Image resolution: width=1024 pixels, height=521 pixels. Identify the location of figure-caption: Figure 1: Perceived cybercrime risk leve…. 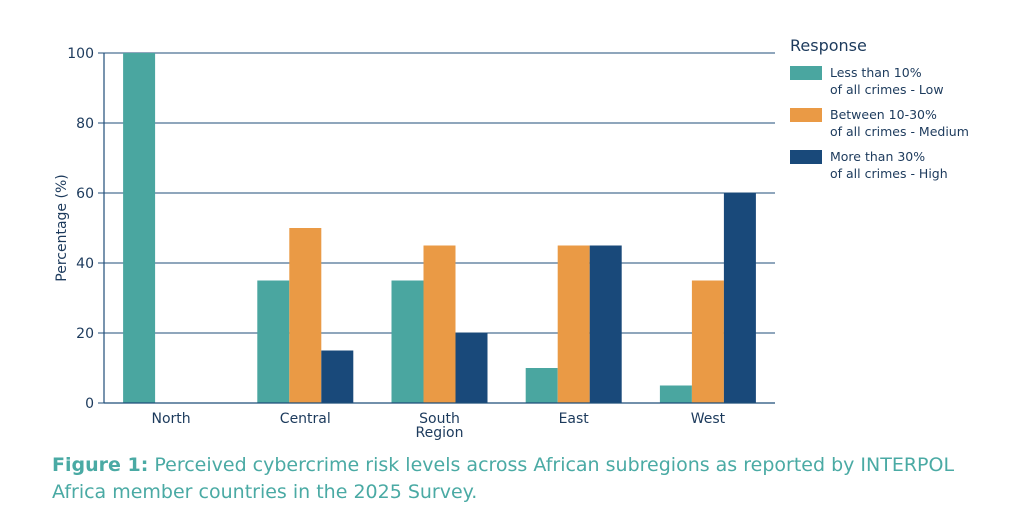
(517, 479).